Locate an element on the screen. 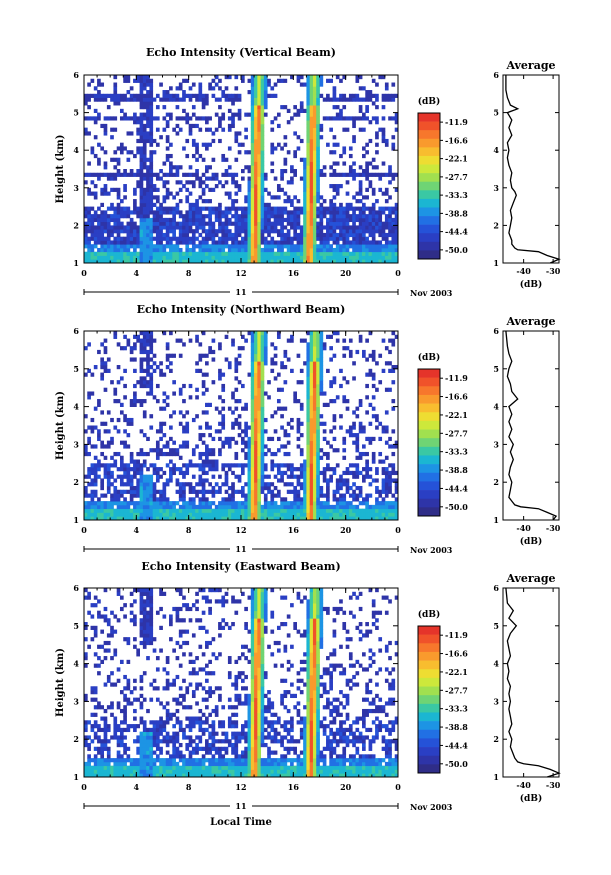 The image size is (611, 875). colorbar-tick-label: -38.8 is located at coordinates (456, 213).